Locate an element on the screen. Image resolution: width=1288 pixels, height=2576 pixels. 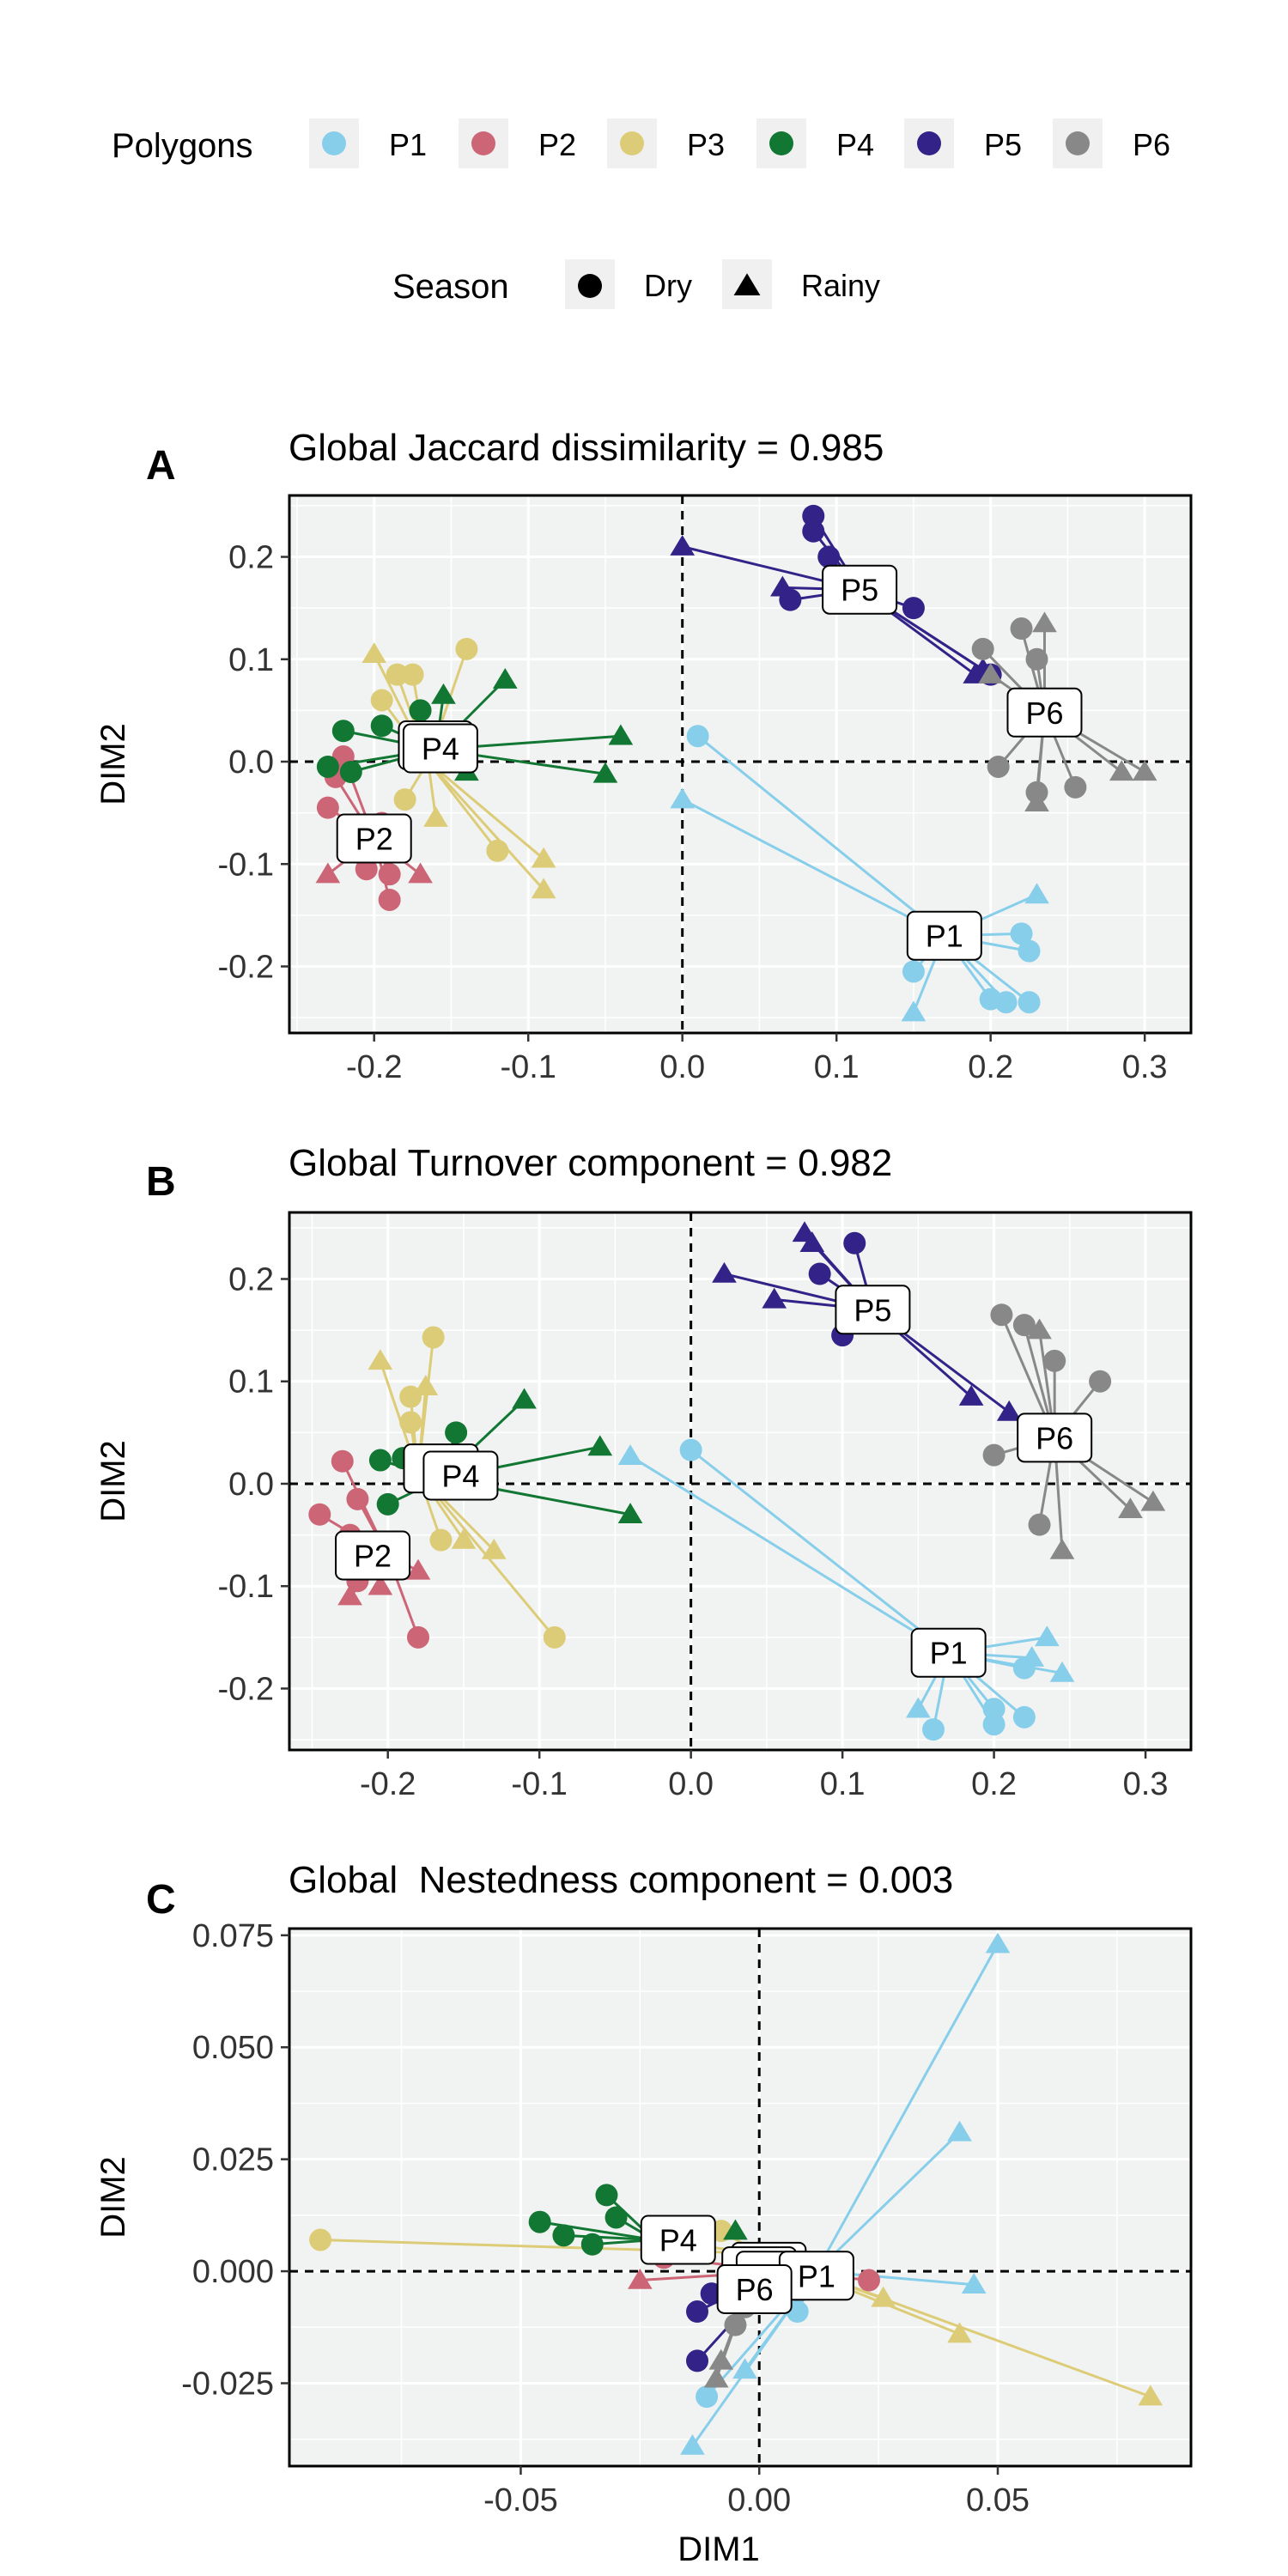
centroid-label-text: P5 is located at coordinates (859, 590).